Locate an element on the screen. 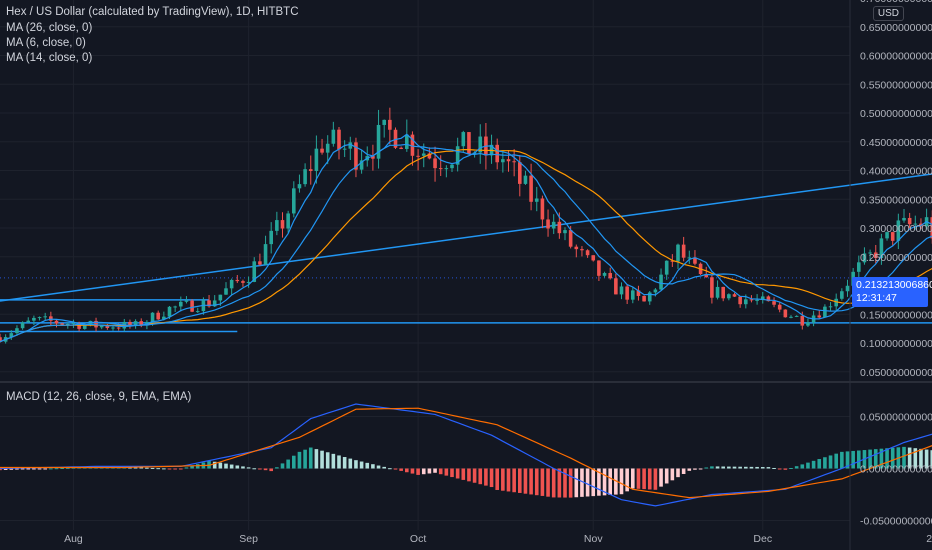 The width and height of the screenshot is (932, 550). ma-legend-1: MA (26, close, 0) is located at coordinates (49, 28).